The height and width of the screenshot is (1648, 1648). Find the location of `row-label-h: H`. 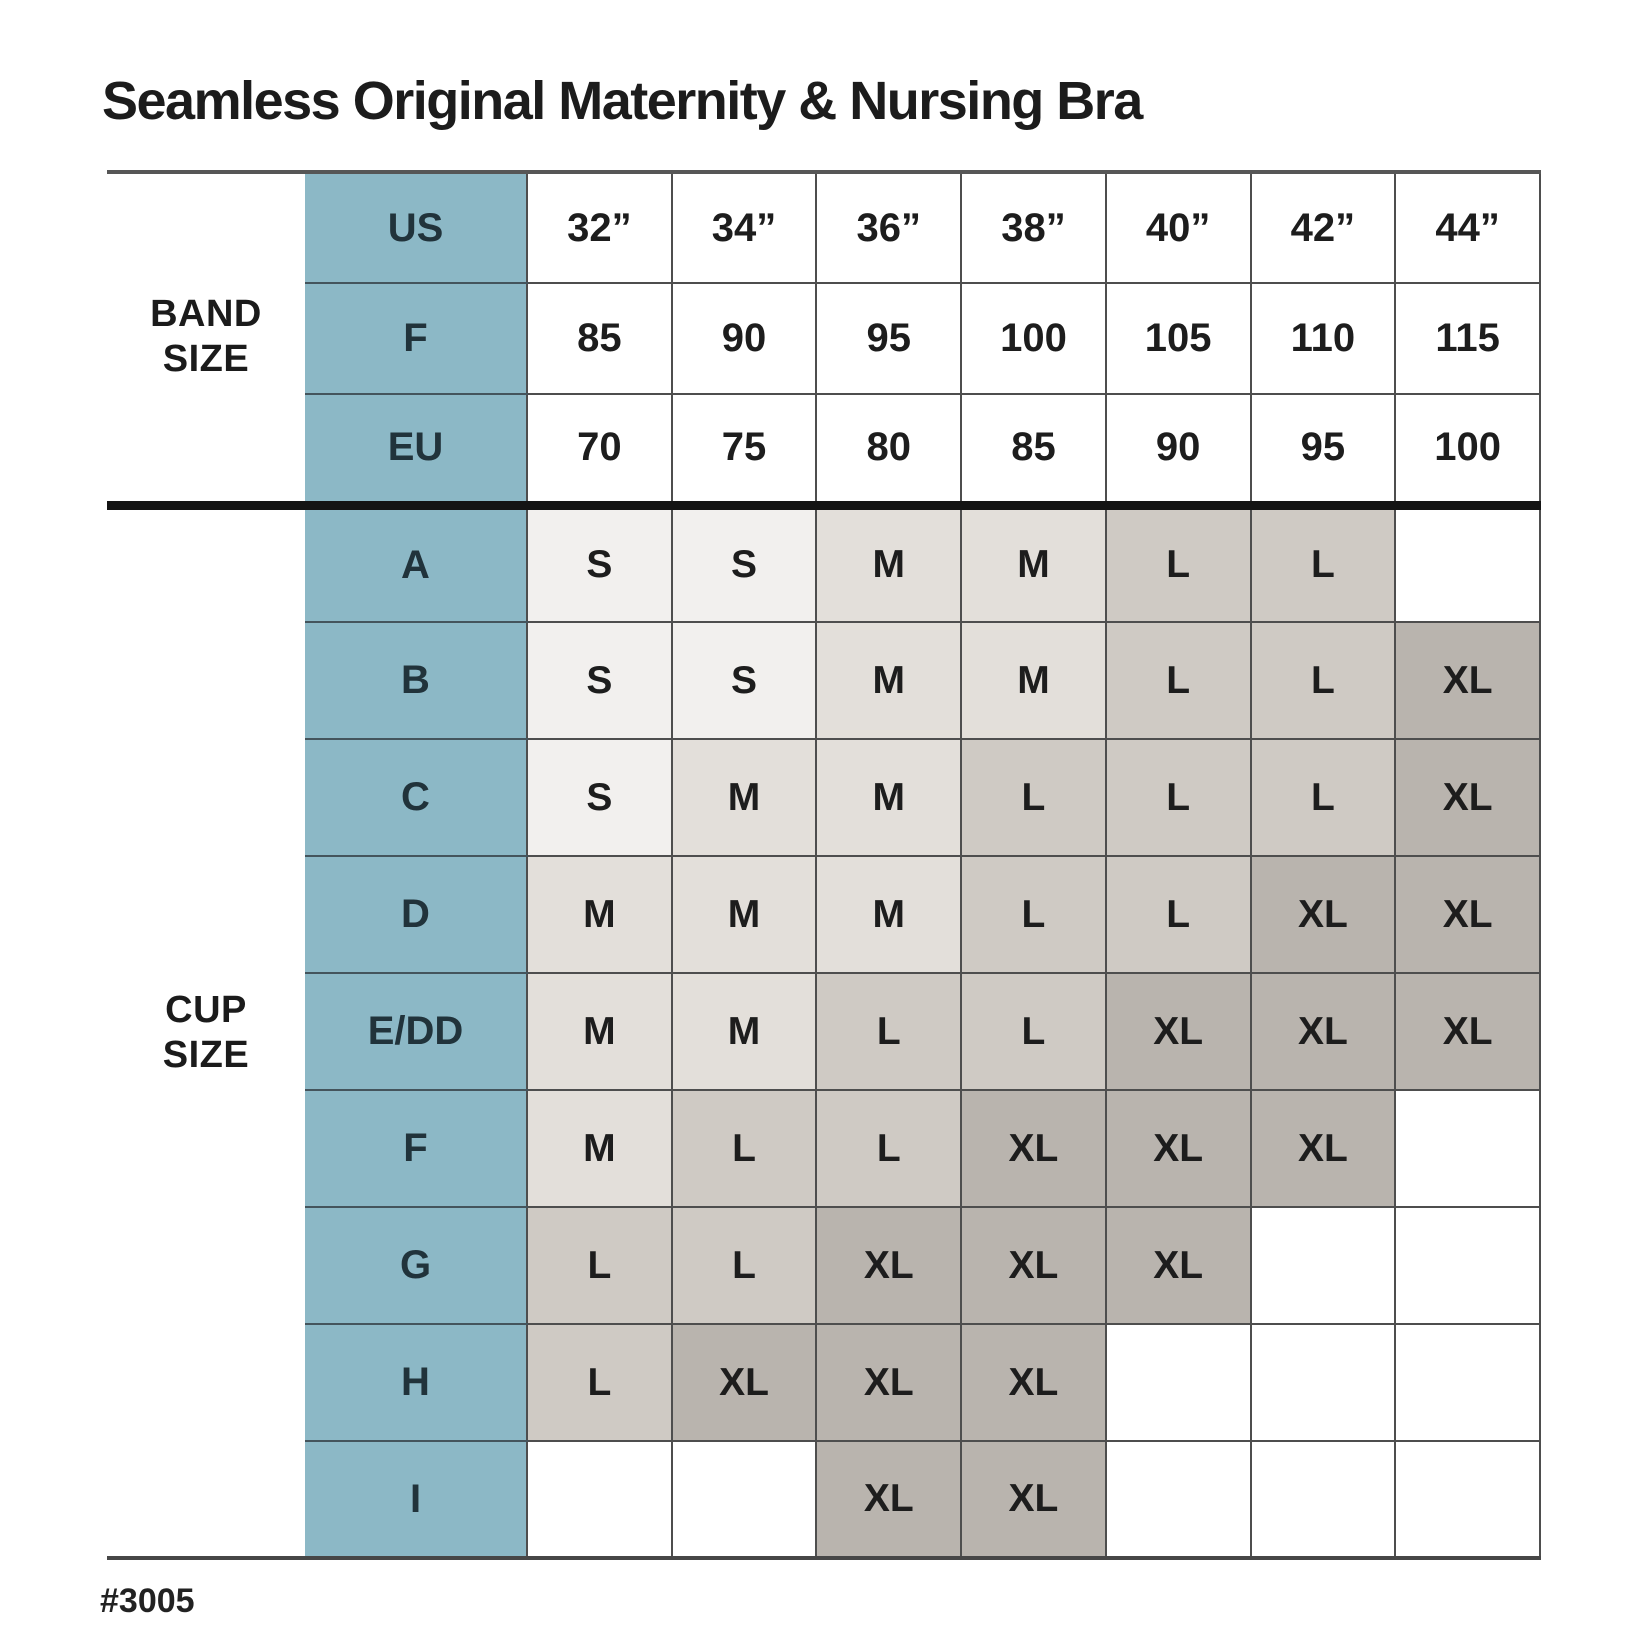

row-label-h: H is located at coordinates (416, 1382).